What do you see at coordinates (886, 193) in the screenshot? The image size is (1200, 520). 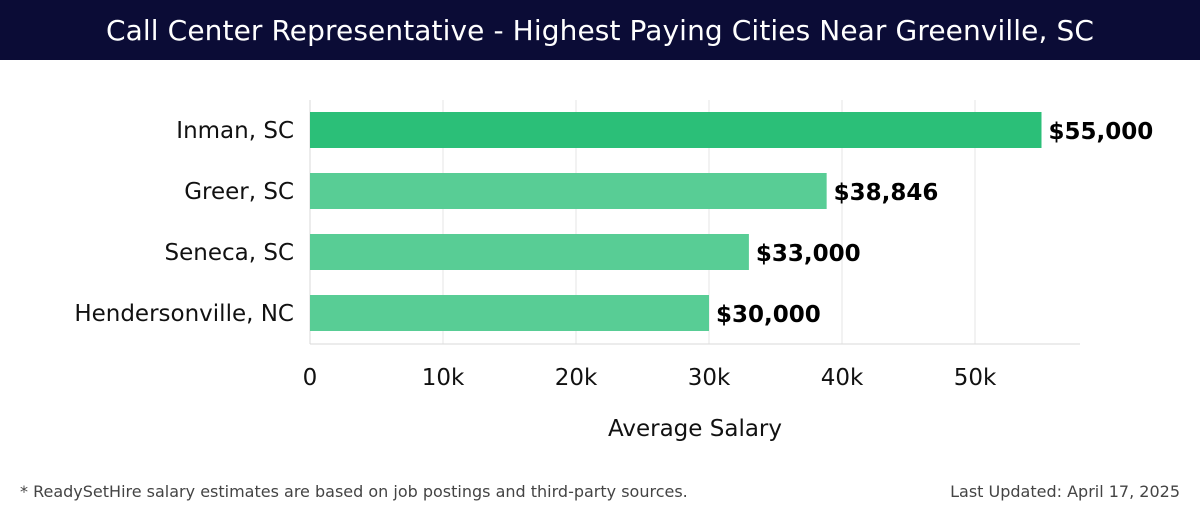 I see `value-label-1: $38,846` at bounding box center [886, 193].